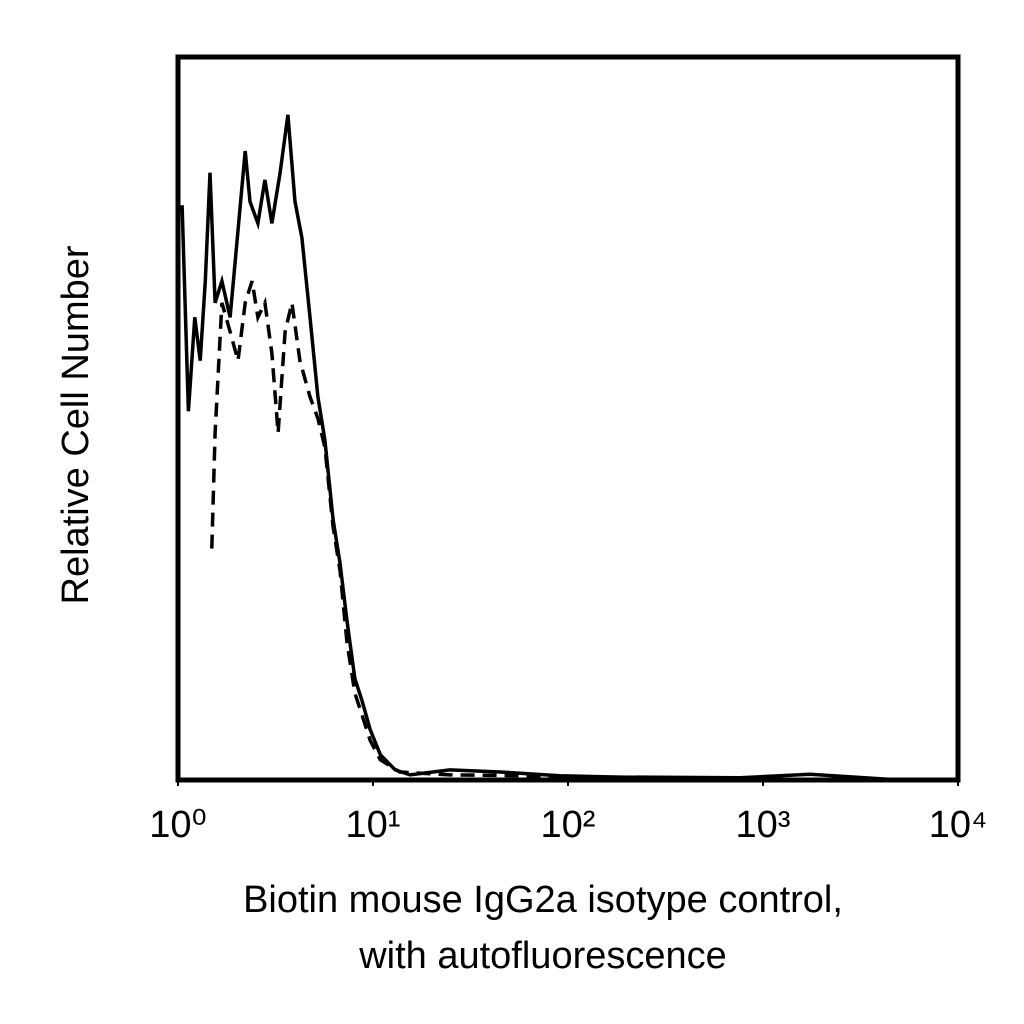 The width and height of the screenshot is (1024, 1024). What do you see at coordinates (958, 825) in the screenshot?
I see `x-tick-label: 10⁴` at bounding box center [958, 825].